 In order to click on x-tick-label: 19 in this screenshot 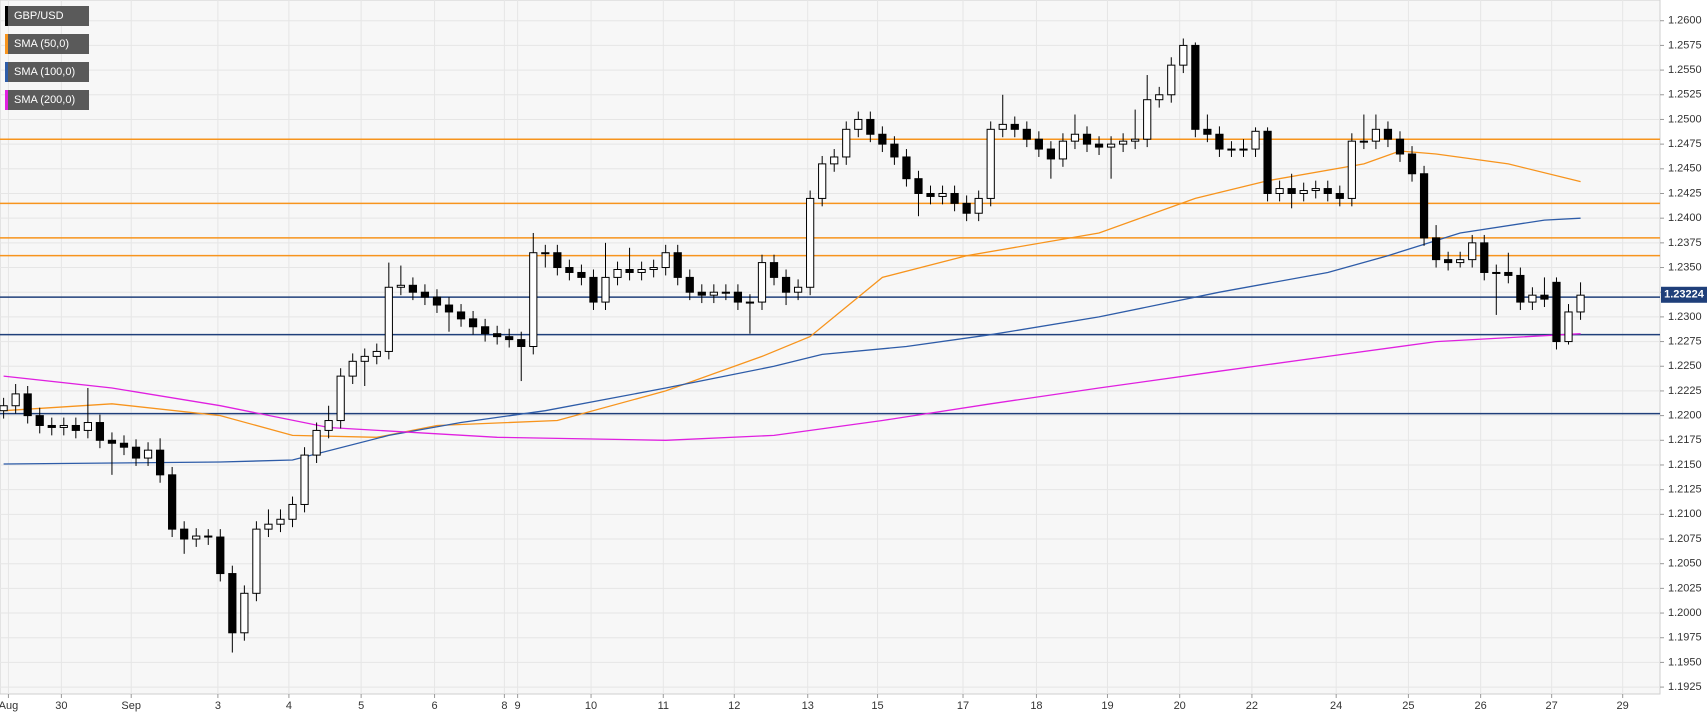, I will do `click(1107, 706)`.